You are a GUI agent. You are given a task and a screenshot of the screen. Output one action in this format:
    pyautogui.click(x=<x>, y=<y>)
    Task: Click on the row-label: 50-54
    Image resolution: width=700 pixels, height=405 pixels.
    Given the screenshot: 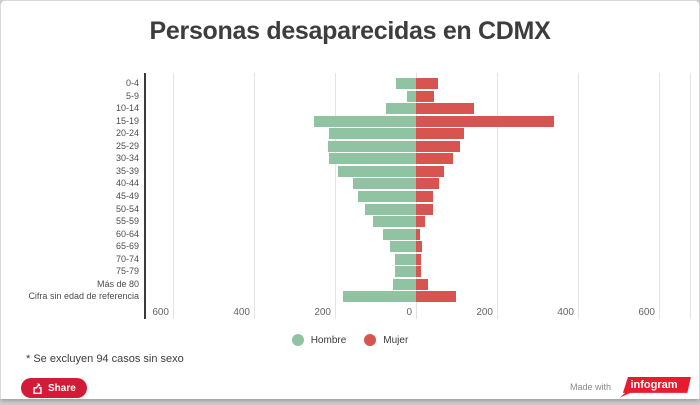 What is the action you would take?
    pyautogui.click(x=127, y=208)
    